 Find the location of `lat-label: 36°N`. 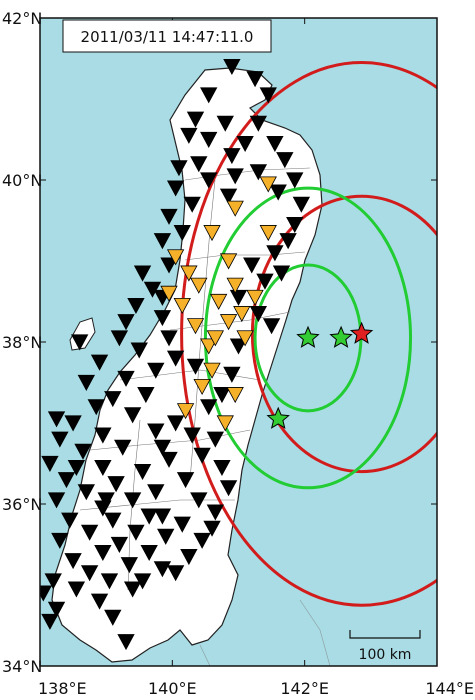

lat-label: 36°N is located at coordinates (22, 504).